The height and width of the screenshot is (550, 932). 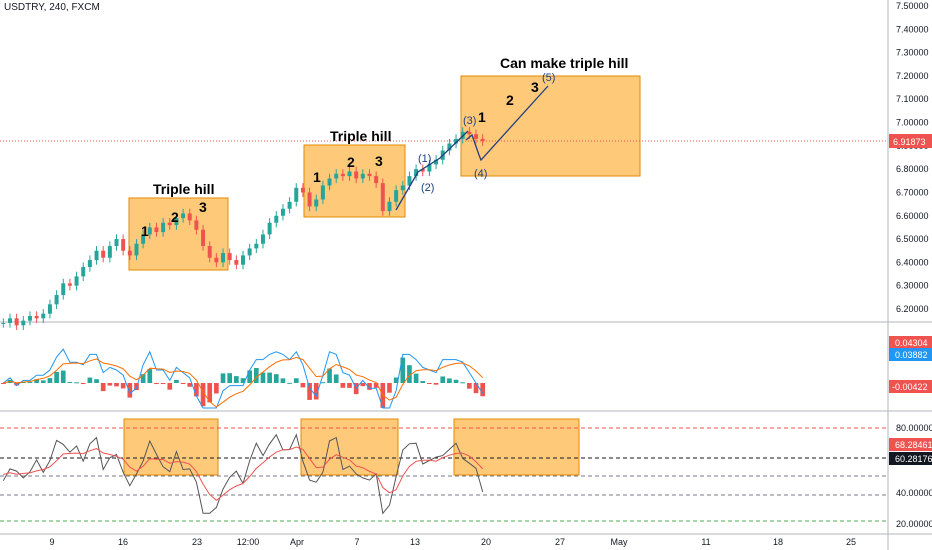 What do you see at coordinates (913, 459) in the screenshot?
I see `rsi-badge-2-text: 60.28176` at bounding box center [913, 459].